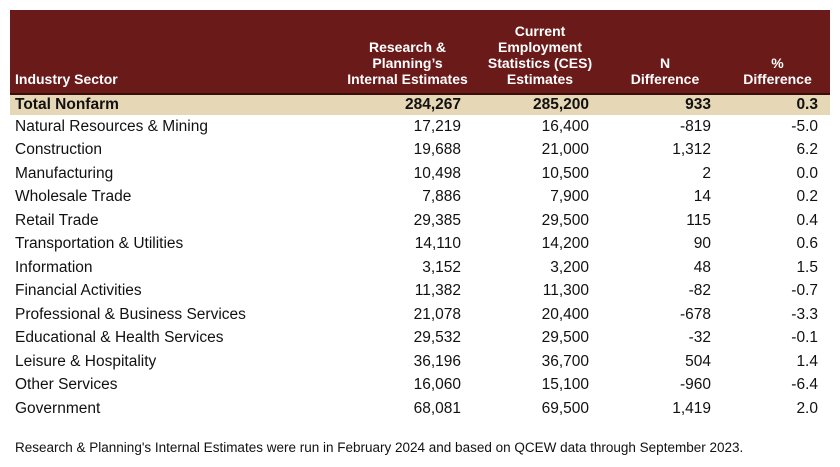 Image resolution: width=840 pixels, height=467 pixels. I want to click on sector-cell: Wholesale Trade, so click(73, 197).